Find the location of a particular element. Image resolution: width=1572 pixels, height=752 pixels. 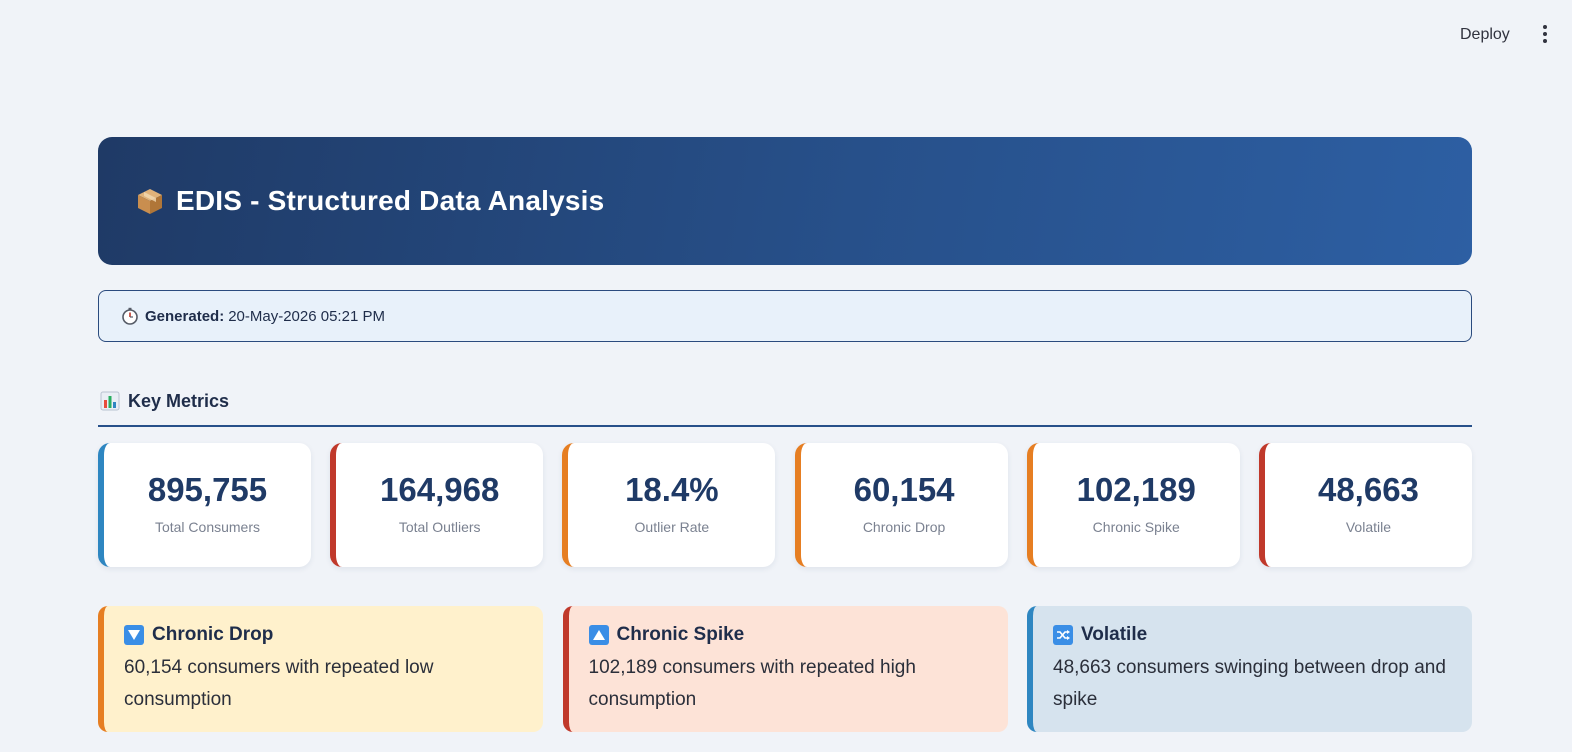

up-triangle-icon is located at coordinates (598, 635).